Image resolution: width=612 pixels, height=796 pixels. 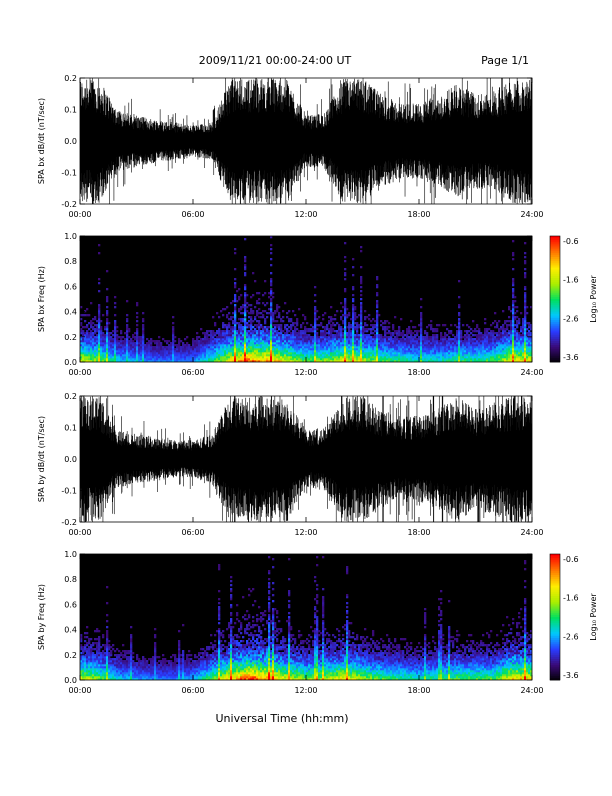 What do you see at coordinates (505, 60) in the screenshot?
I see `page-indicator: Page 1/1` at bounding box center [505, 60].